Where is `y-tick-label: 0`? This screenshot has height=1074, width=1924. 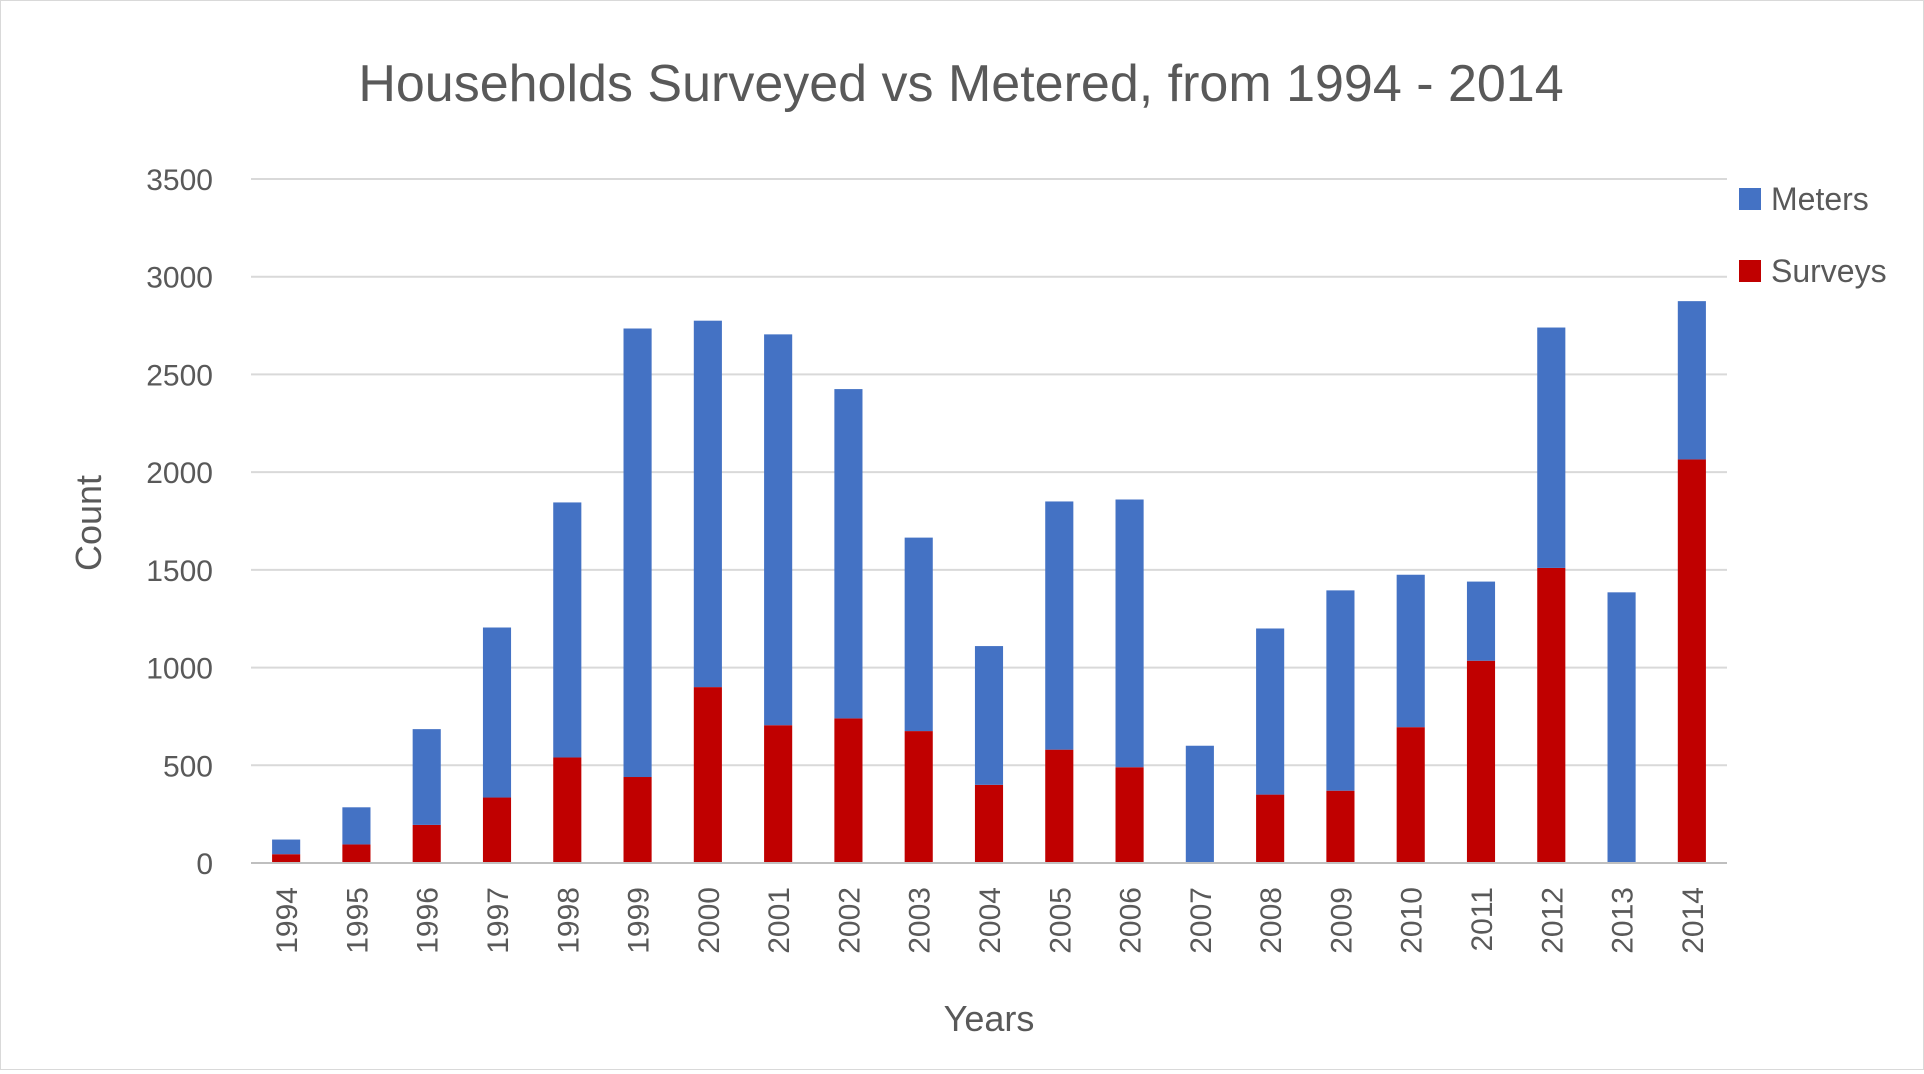
y-tick-label: 0 is located at coordinates (204, 864).